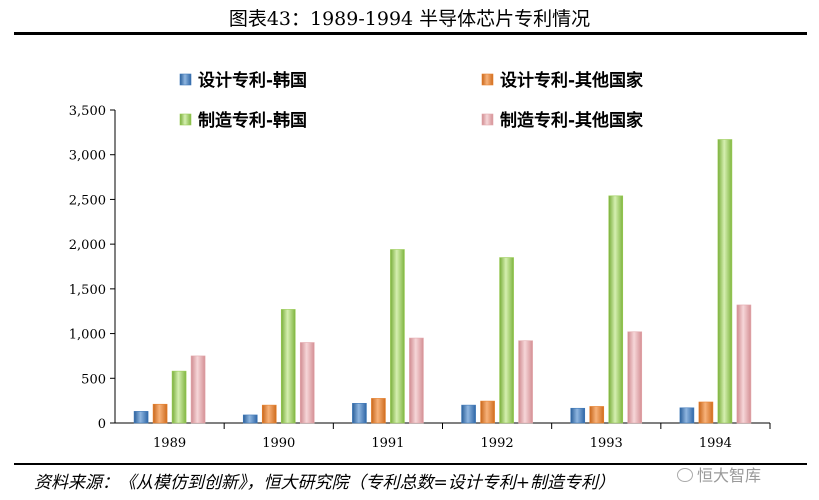 This screenshot has width=819, height=500. What do you see at coordinates (87, 200) in the screenshot?
I see `y-tick-label: 2,500` at bounding box center [87, 200].